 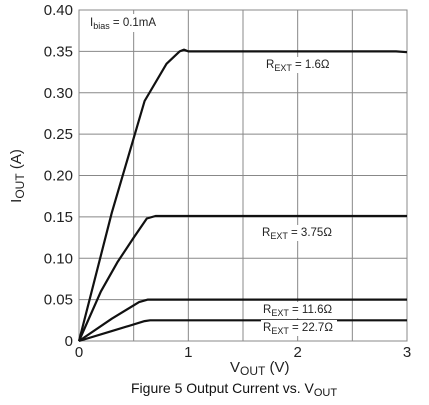 I want to click on series-annotation: REXT = 3.75Ω, so click(x=297, y=234).